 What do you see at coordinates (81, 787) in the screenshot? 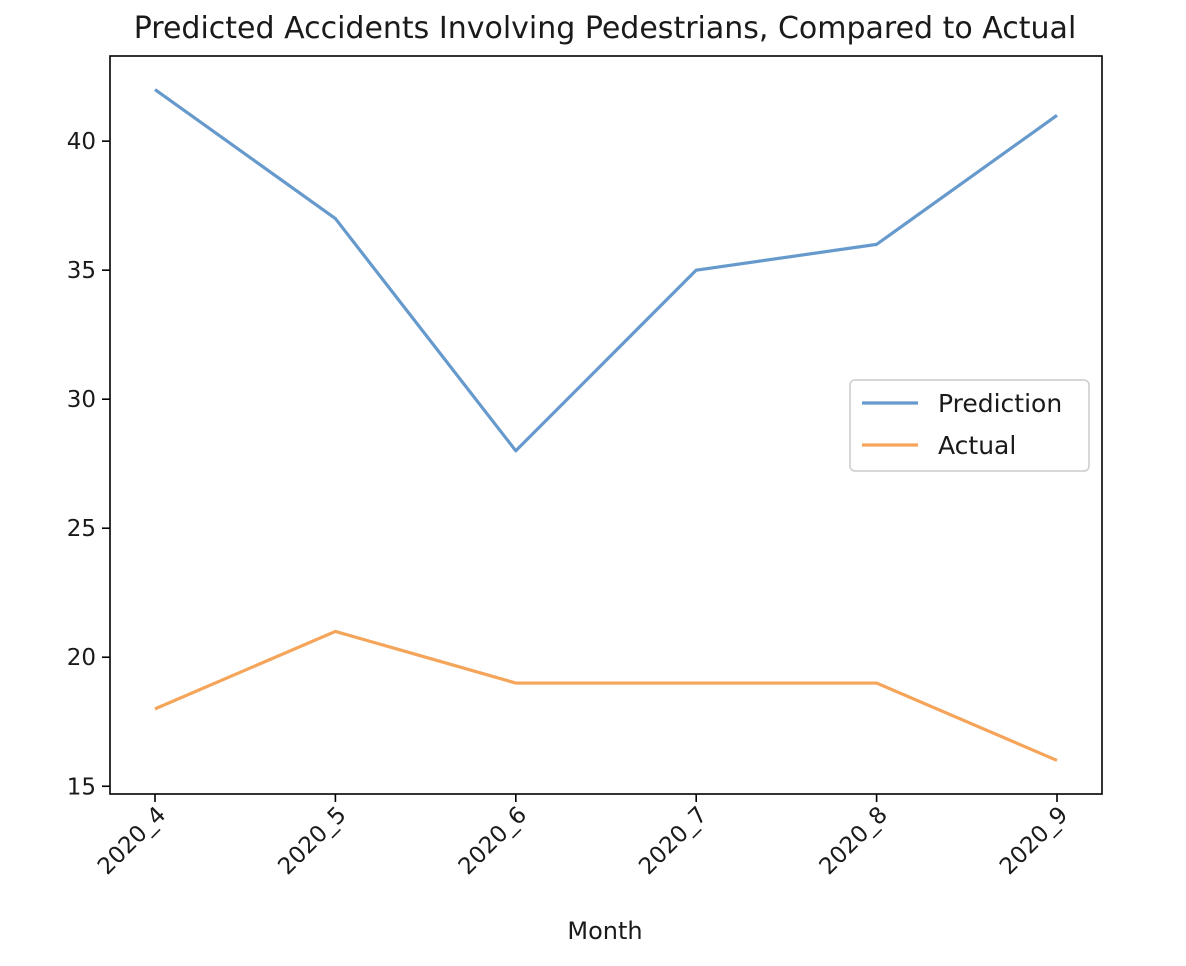
I see `y-tick-label: 15` at bounding box center [81, 787].